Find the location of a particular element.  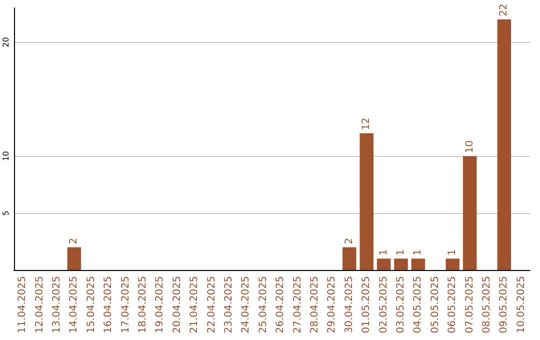

x-tick-label: 25.04.2025 is located at coordinates (263, 305).